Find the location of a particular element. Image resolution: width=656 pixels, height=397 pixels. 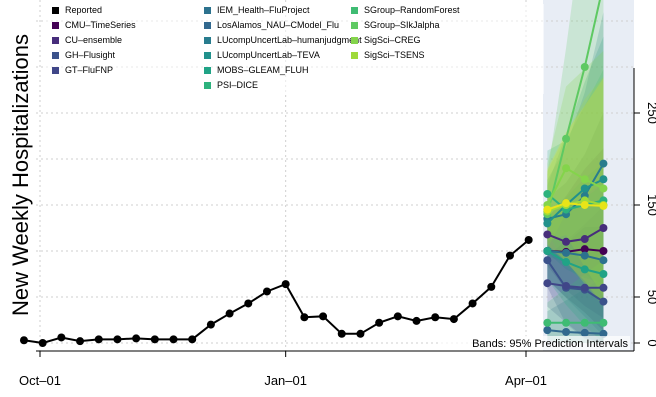

legend-label: CMU–TimeSeries is located at coordinates (100, 25).